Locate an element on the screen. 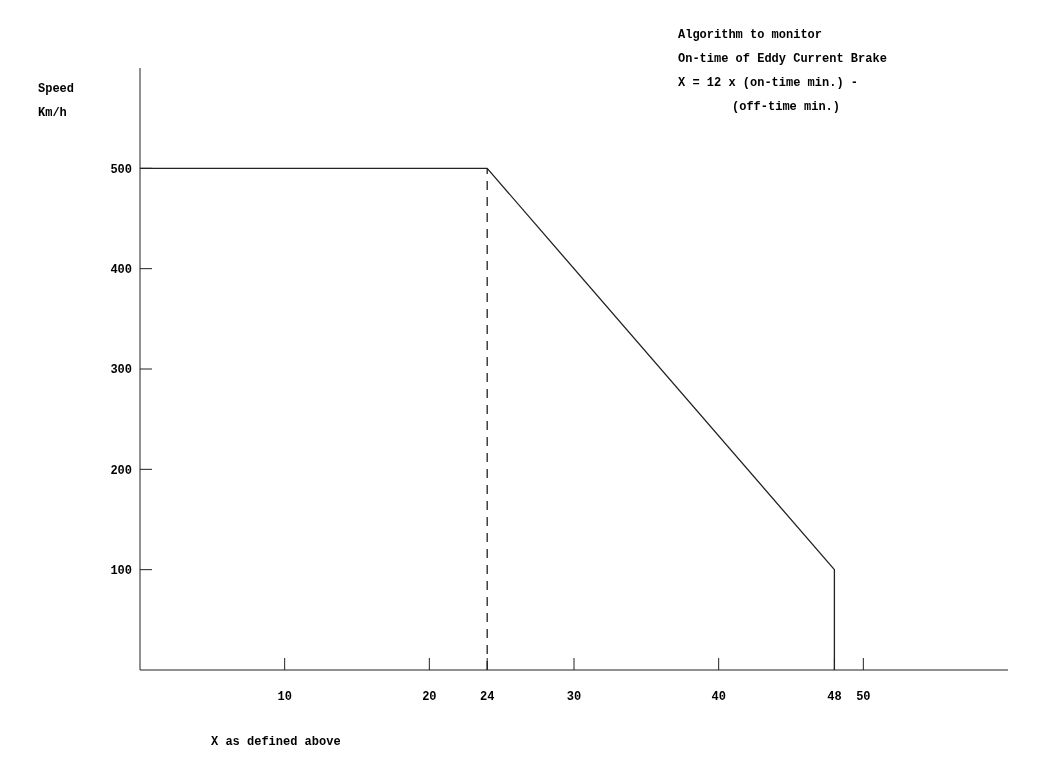  text: Algorithm to monitor is located at coordinates (750, 35).